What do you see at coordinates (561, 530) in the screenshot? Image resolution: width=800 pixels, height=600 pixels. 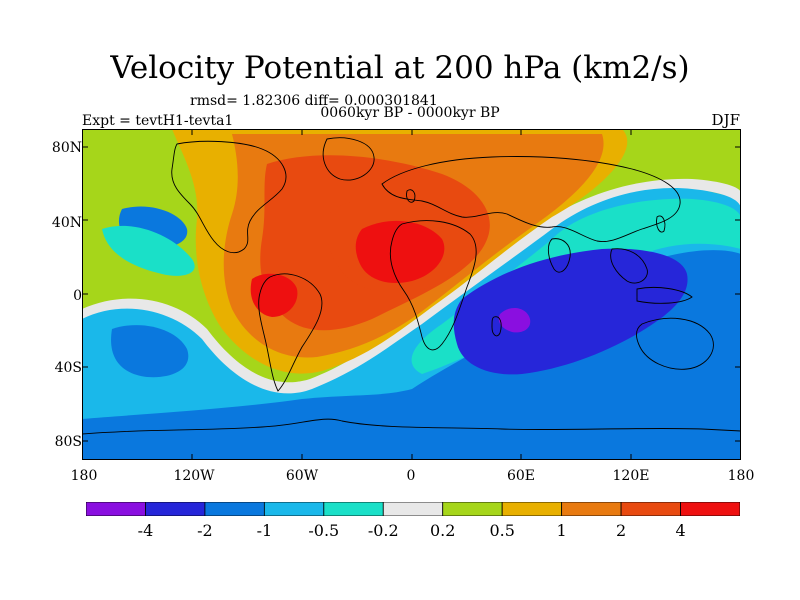 I see `colorbar-tick-label: 1` at bounding box center [561, 530].